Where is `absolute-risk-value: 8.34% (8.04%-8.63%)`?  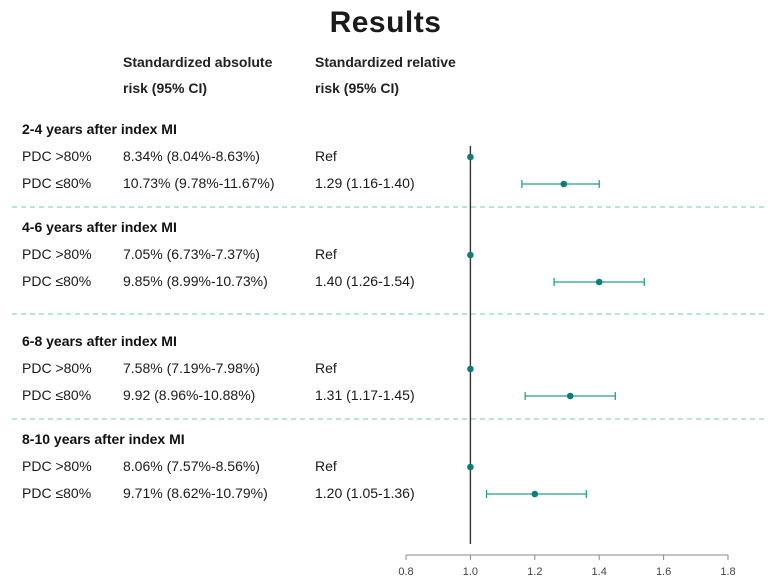
absolute-risk-value: 8.34% (8.04%-8.63%) is located at coordinates (191, 156).